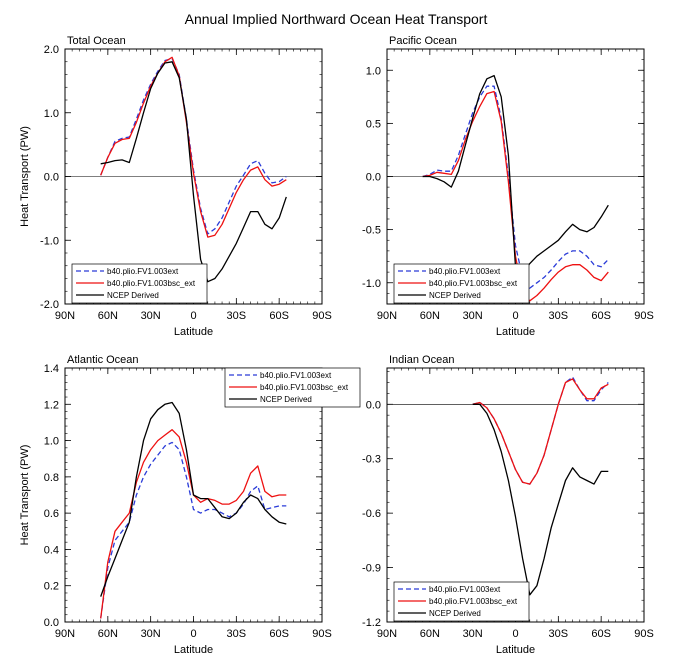 The height and width of the screenshot is (671, 673). What do you see at coordinates (51, 369) in the screenshot?
I see `y-tick-label: 1.4` at bounding box center [51, 369].